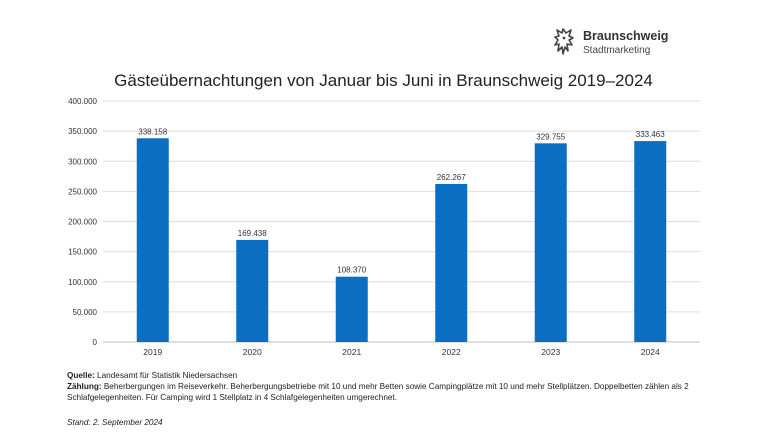 This screenshot has height=432, width=767. I want to click on data-label: 108.370, so click(351, 270).